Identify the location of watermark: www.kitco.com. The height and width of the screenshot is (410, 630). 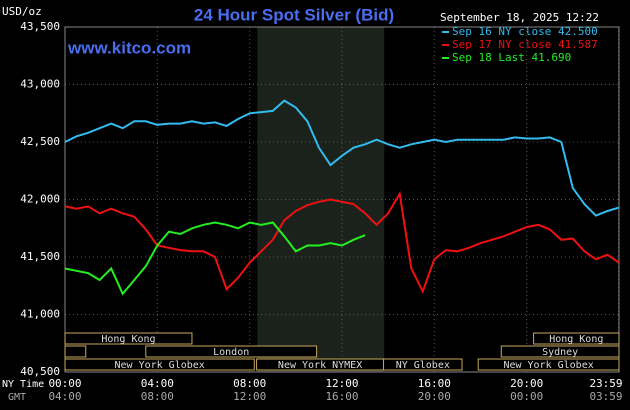
(129, 47).